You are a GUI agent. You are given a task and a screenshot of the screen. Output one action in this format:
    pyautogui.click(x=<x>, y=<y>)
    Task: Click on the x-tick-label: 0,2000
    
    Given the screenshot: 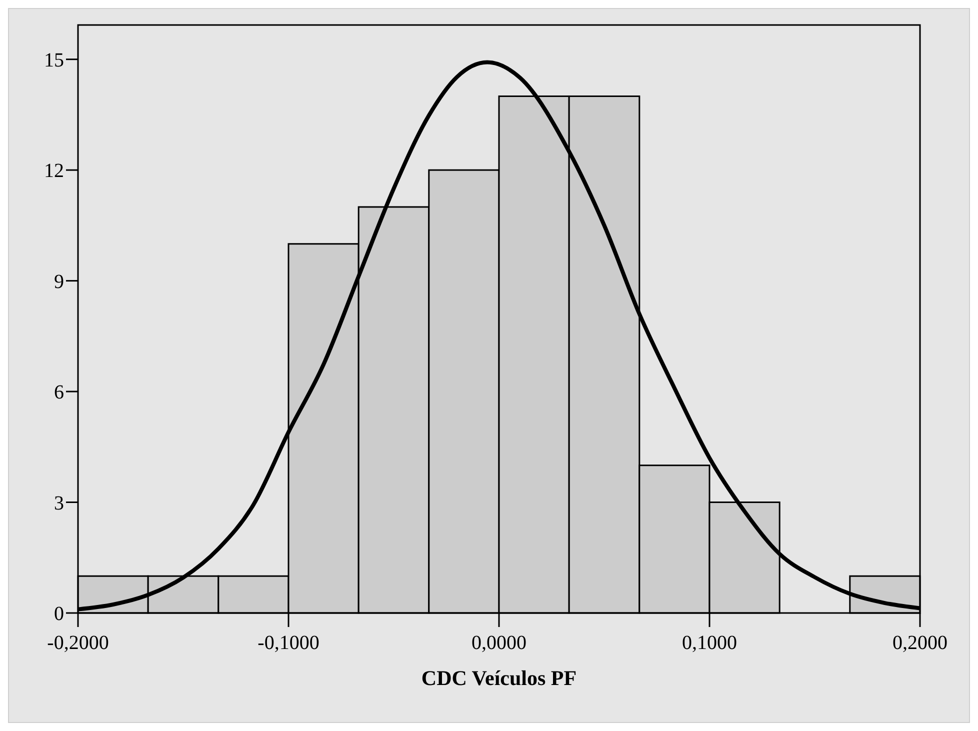 What is the action you would take?
    pyautogui.click(x=920, y=643)
    